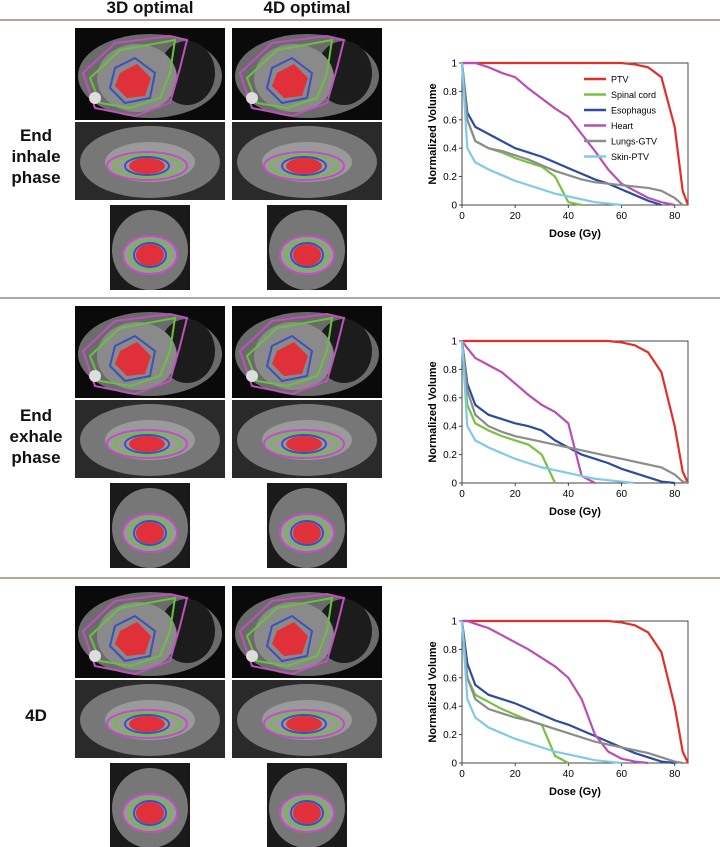 The image size is (720, 847). Describe the element at coordinates (630, 157) in the screenshot. I see `legend-label: Skin-PTV` at that location.